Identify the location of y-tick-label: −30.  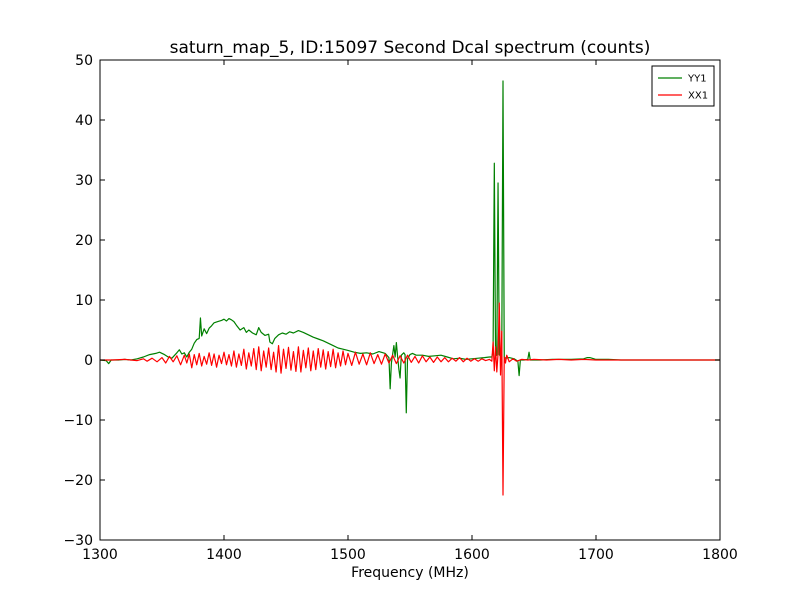
(78, 541).